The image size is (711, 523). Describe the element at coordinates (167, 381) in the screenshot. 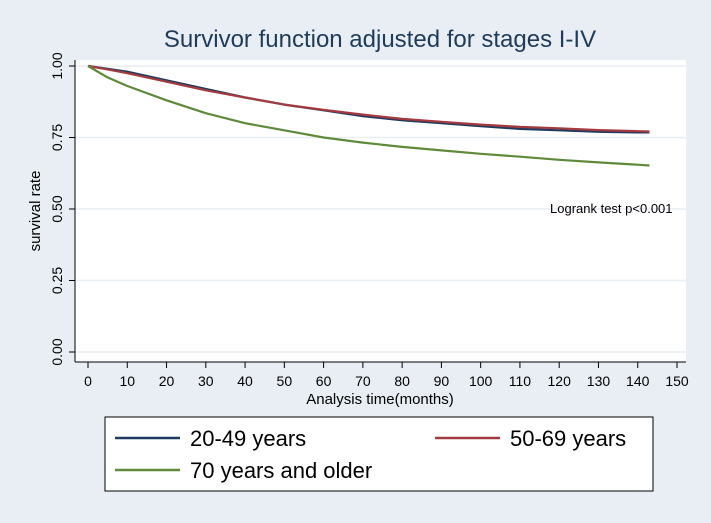

I see `x-tick-label: 20` at that location.